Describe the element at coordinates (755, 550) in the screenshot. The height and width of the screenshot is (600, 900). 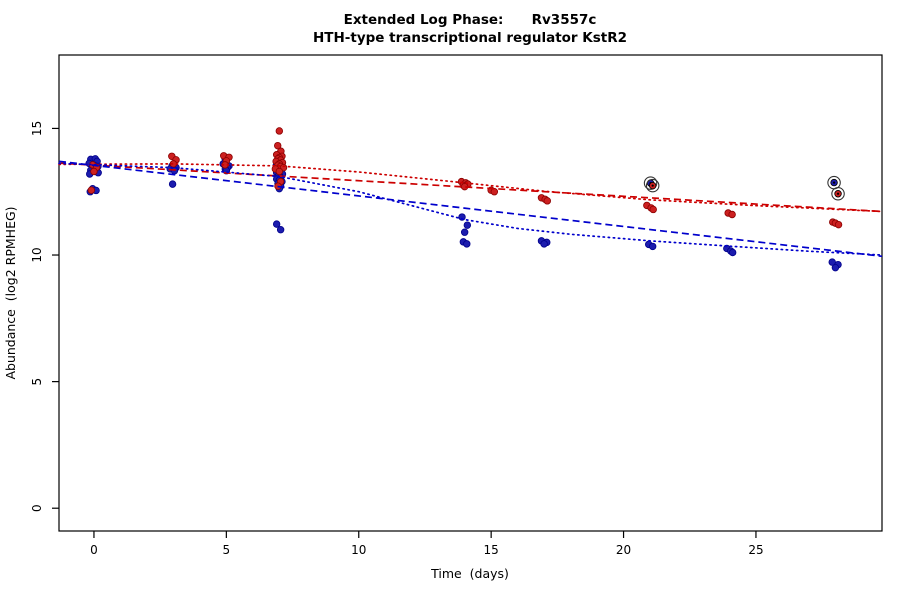
I see `x-axis-tick-label: 25` at that location.